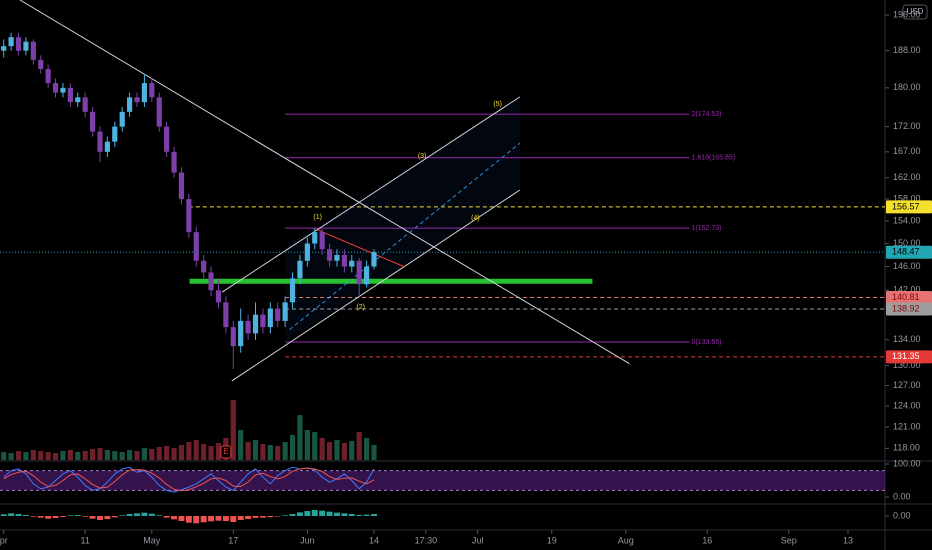 The height and width of the screenshot is (550, 932). What do you see at coordinates (907, 365) in the screenshot?
I see `y-tick-label: 130.00` at bounding box center [907, 365].